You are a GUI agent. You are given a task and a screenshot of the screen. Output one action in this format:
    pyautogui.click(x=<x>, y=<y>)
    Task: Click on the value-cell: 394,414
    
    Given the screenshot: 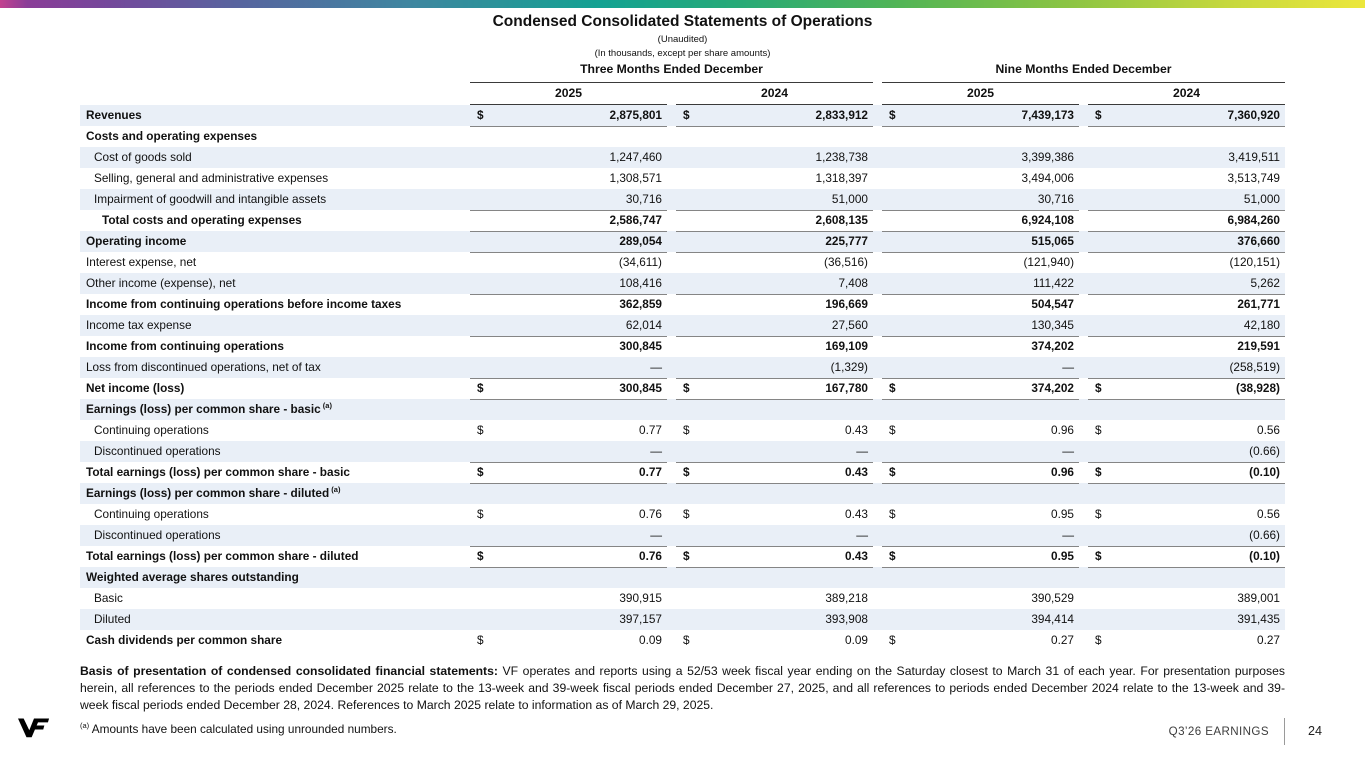 What is the action you would take?
    pyautogui.click(x=980, y=619)
    